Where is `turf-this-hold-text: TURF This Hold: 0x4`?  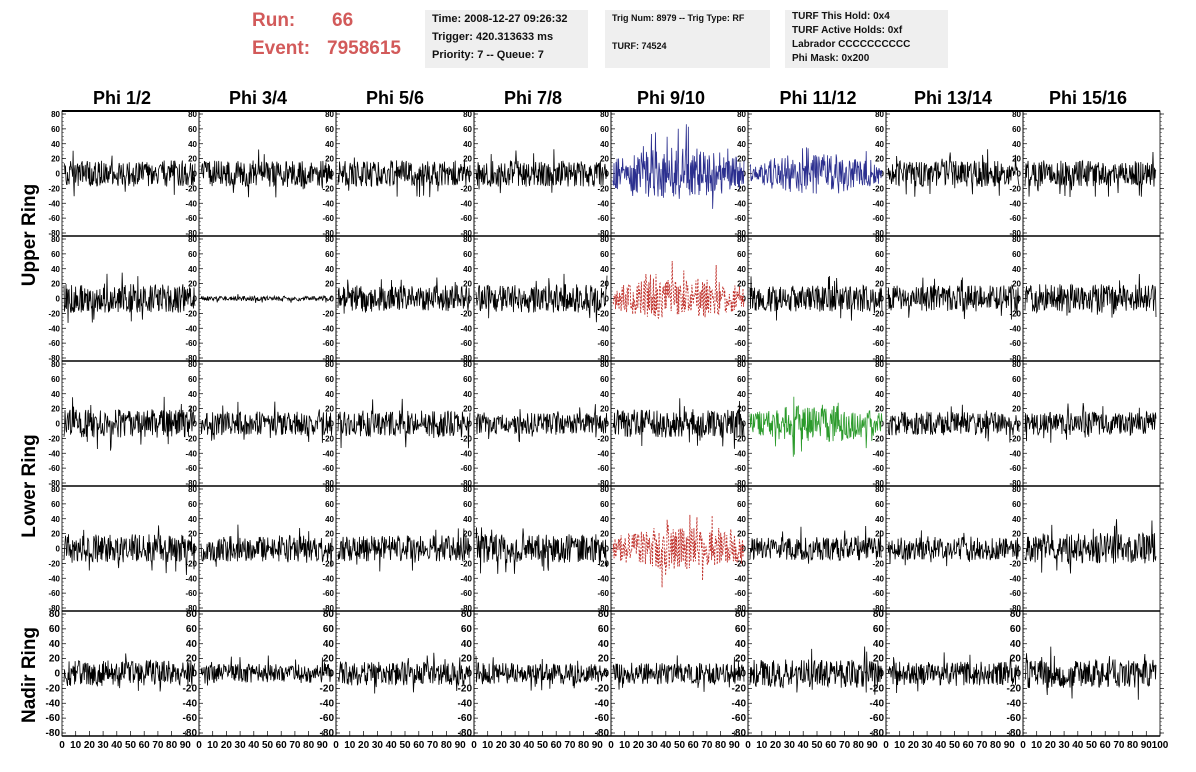
turf-this-hold-text: TURF This Hold: 0x4 is located at coordinates (841, 16).